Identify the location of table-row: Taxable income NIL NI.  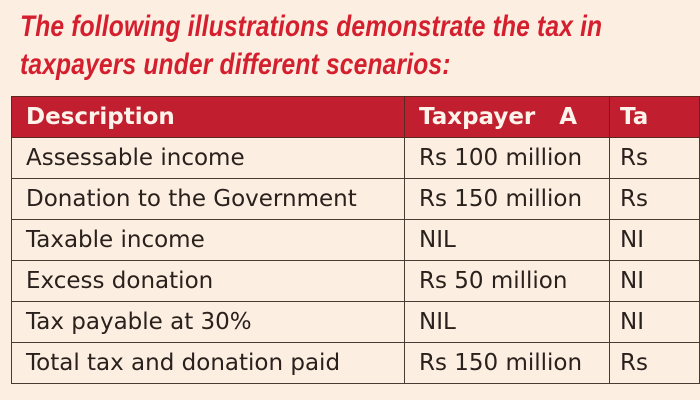
(355, 240).